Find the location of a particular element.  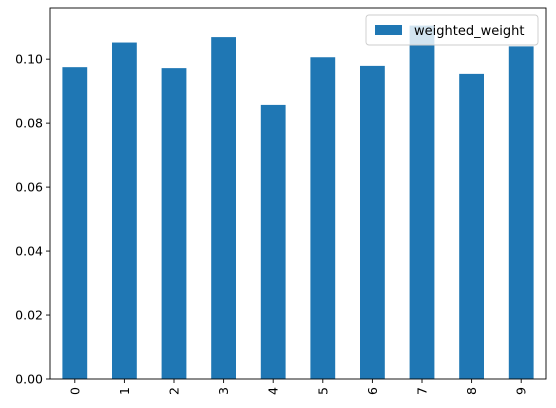

legend-label: weighted_weight is located at coordinates (469, 31).